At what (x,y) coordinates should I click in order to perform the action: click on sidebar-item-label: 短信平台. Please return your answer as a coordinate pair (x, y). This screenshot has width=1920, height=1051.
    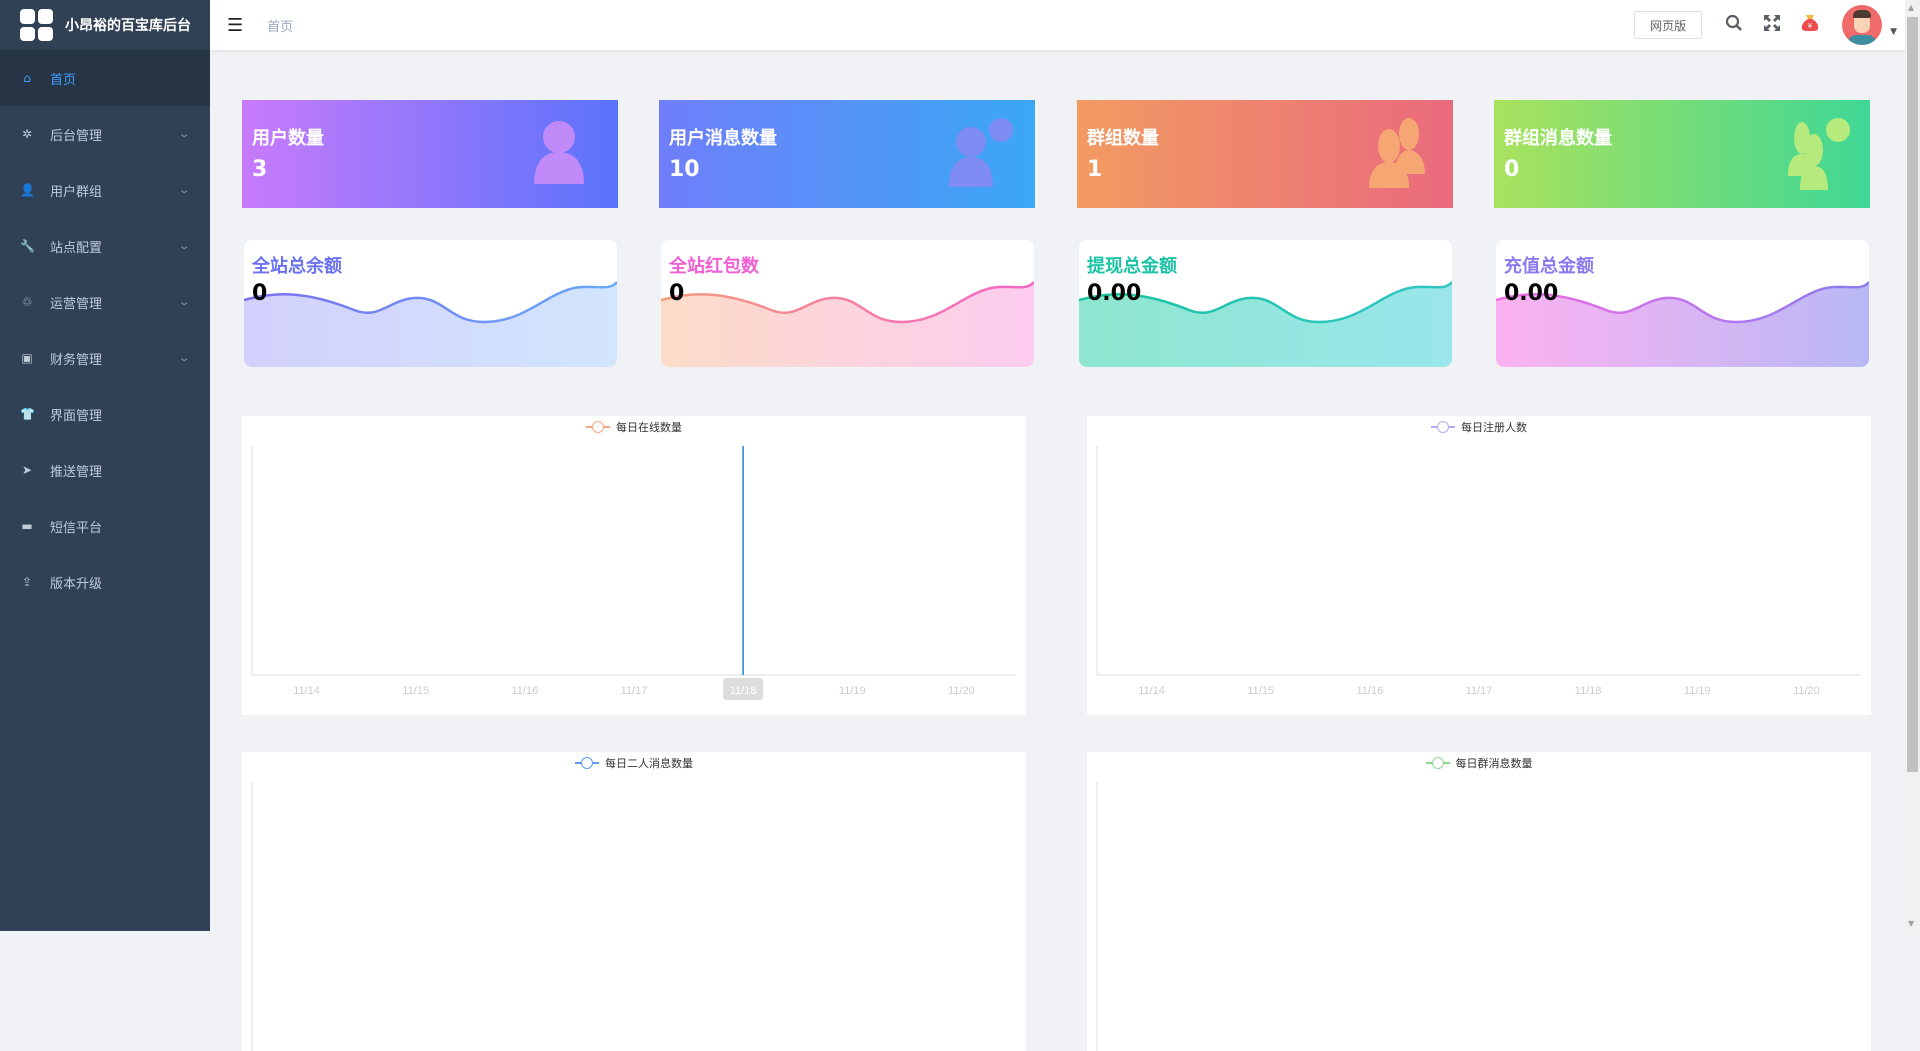
    Looking at the image, I should click on (76, 528).